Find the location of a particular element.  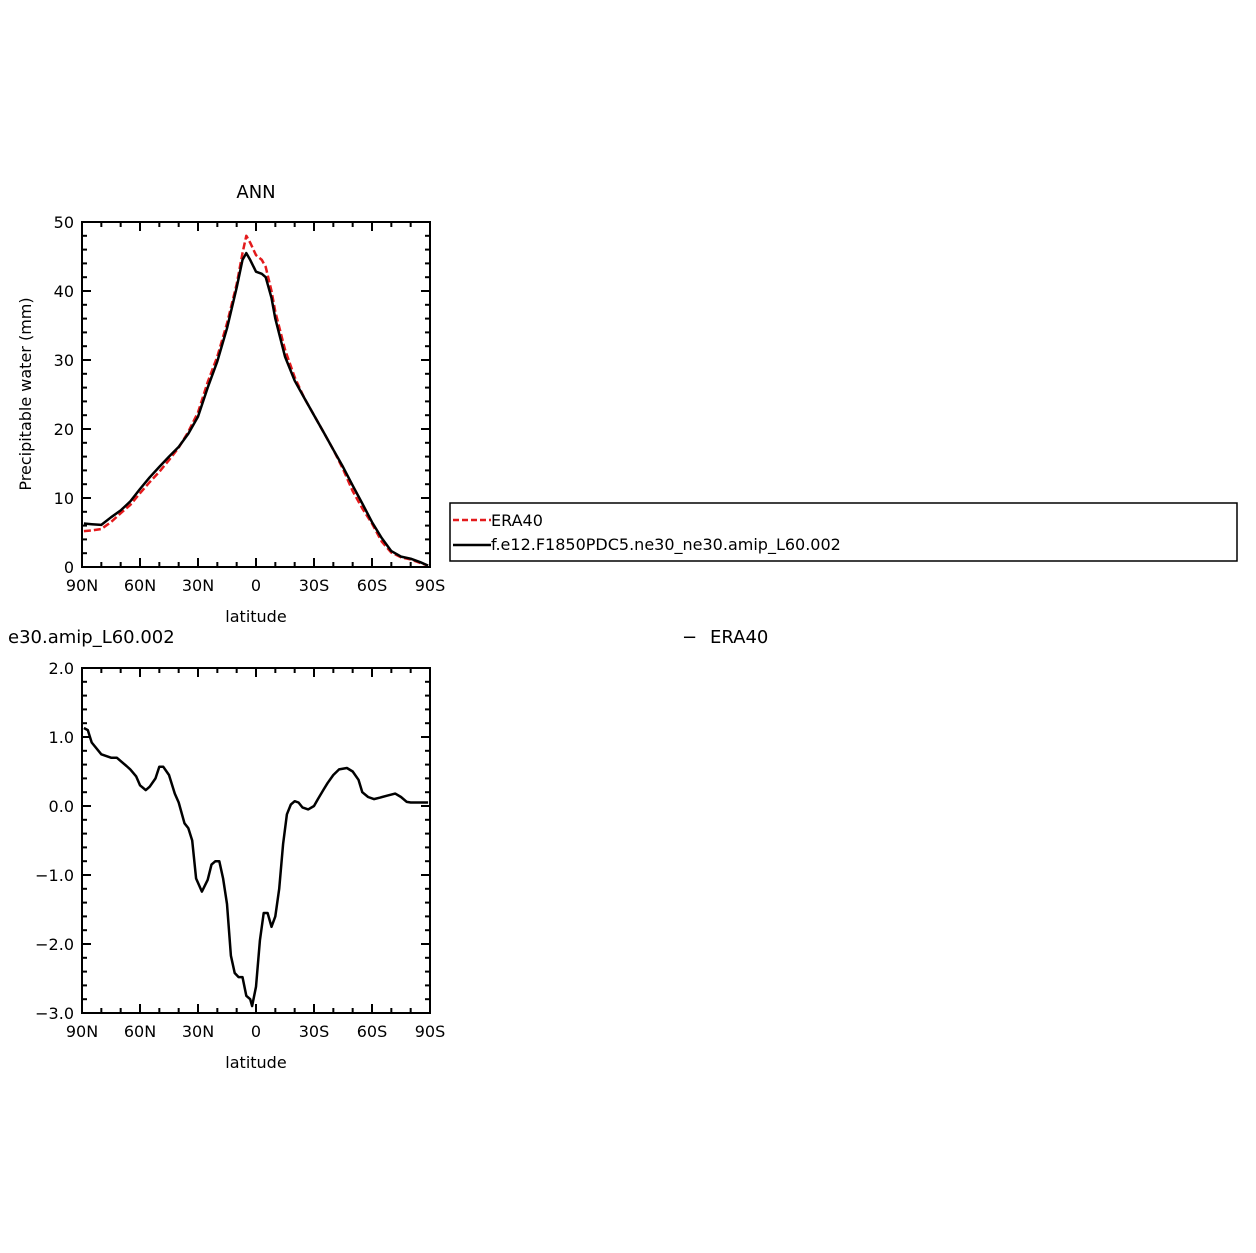

bottom-panel-x-tick-label: 90N is located at coordinates (82, 1031).